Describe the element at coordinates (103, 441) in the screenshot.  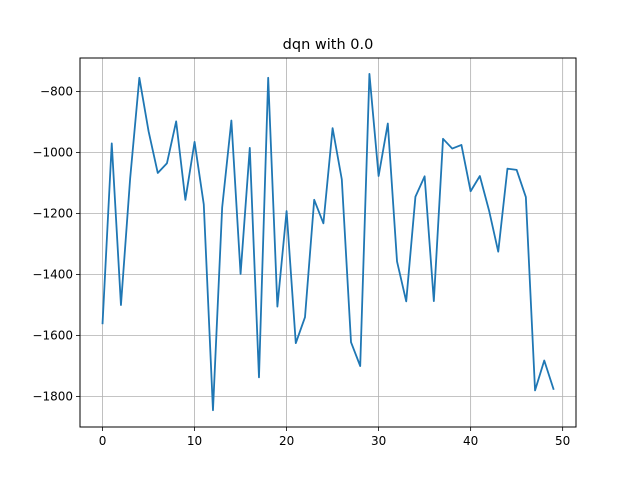
I see `x-tick-label: 0` at that location.